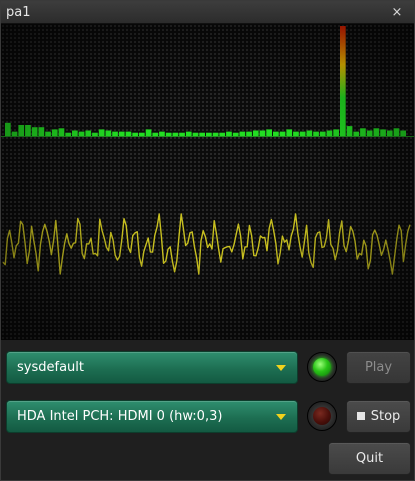 The width and height of the screenshot is (415, 481). Describe the element at coordinates (369, 458) in the screenshot. I see `quit-button: Quit` at that location.